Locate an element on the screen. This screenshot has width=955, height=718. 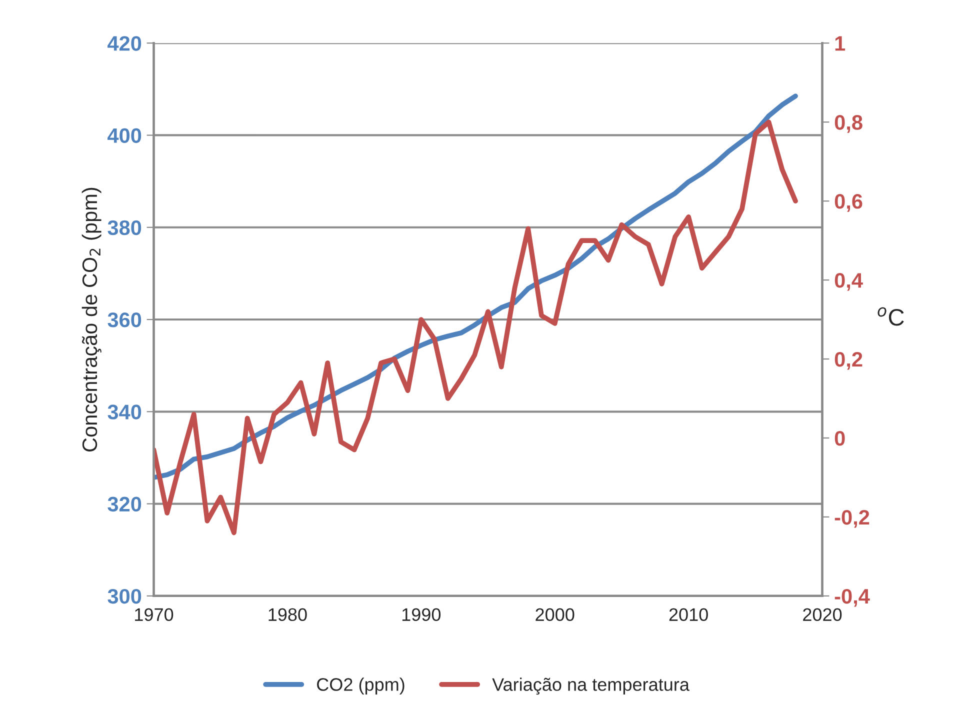
y-tick-label: 420 is located at coordinates (125, 43).